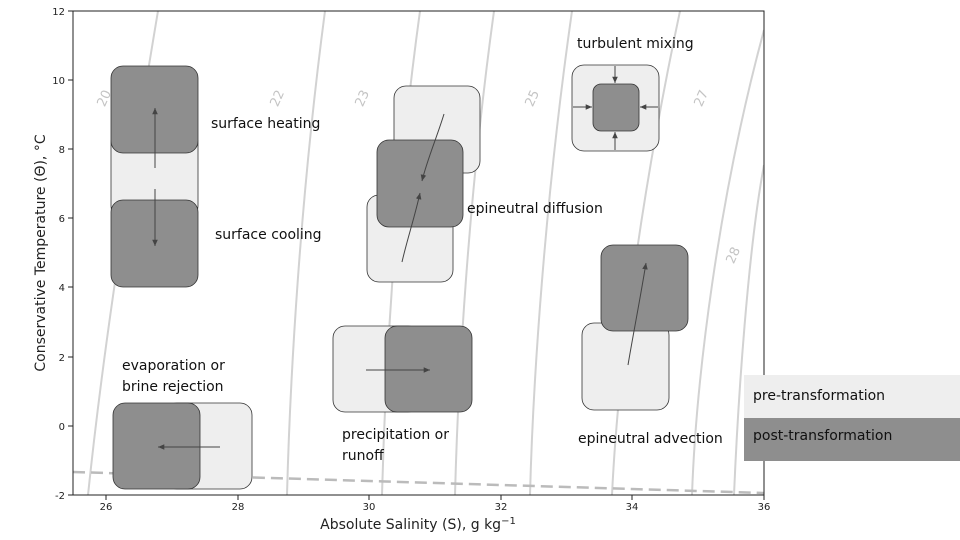 Image resolution: width=960 pixels, height=540 pixels. What do you see at coordinates (702, 98) in the screenshot?
I see `isopycnal-label-27: 27` at bounding box center [702, 98].